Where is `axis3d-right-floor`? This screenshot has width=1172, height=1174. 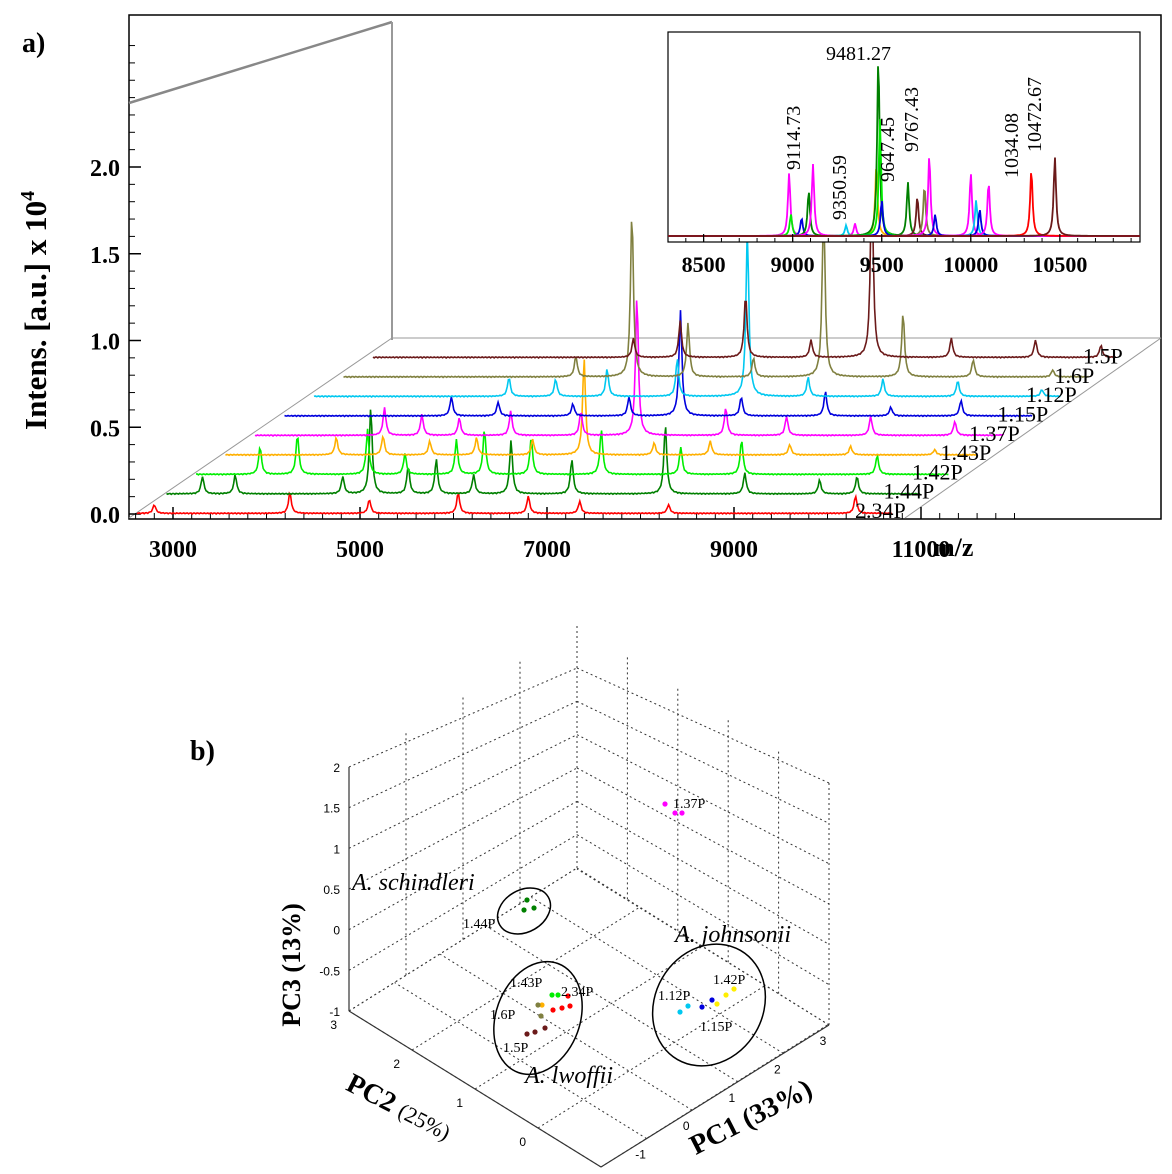
axis3d-right-floor is located at coordinates (1033, 428).